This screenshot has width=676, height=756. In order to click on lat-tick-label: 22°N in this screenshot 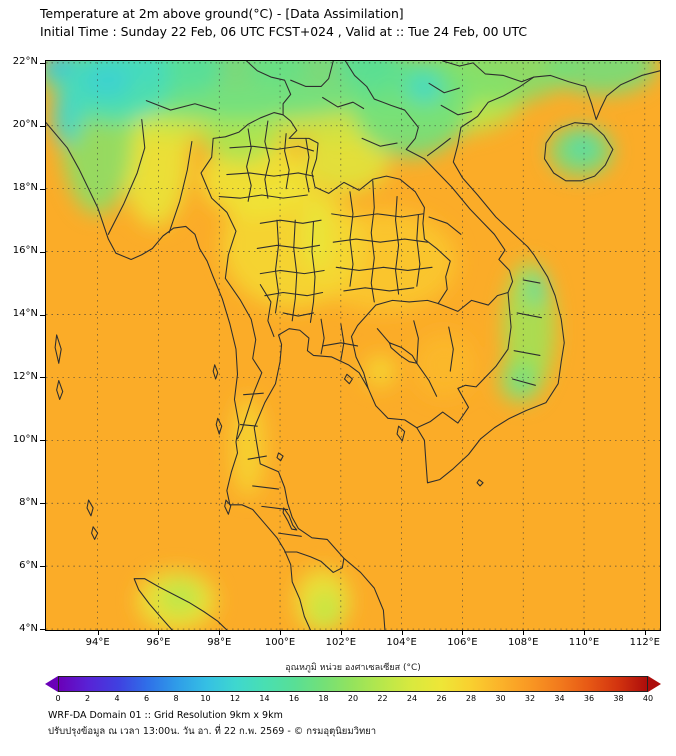, I will do `click(25, 62)`.